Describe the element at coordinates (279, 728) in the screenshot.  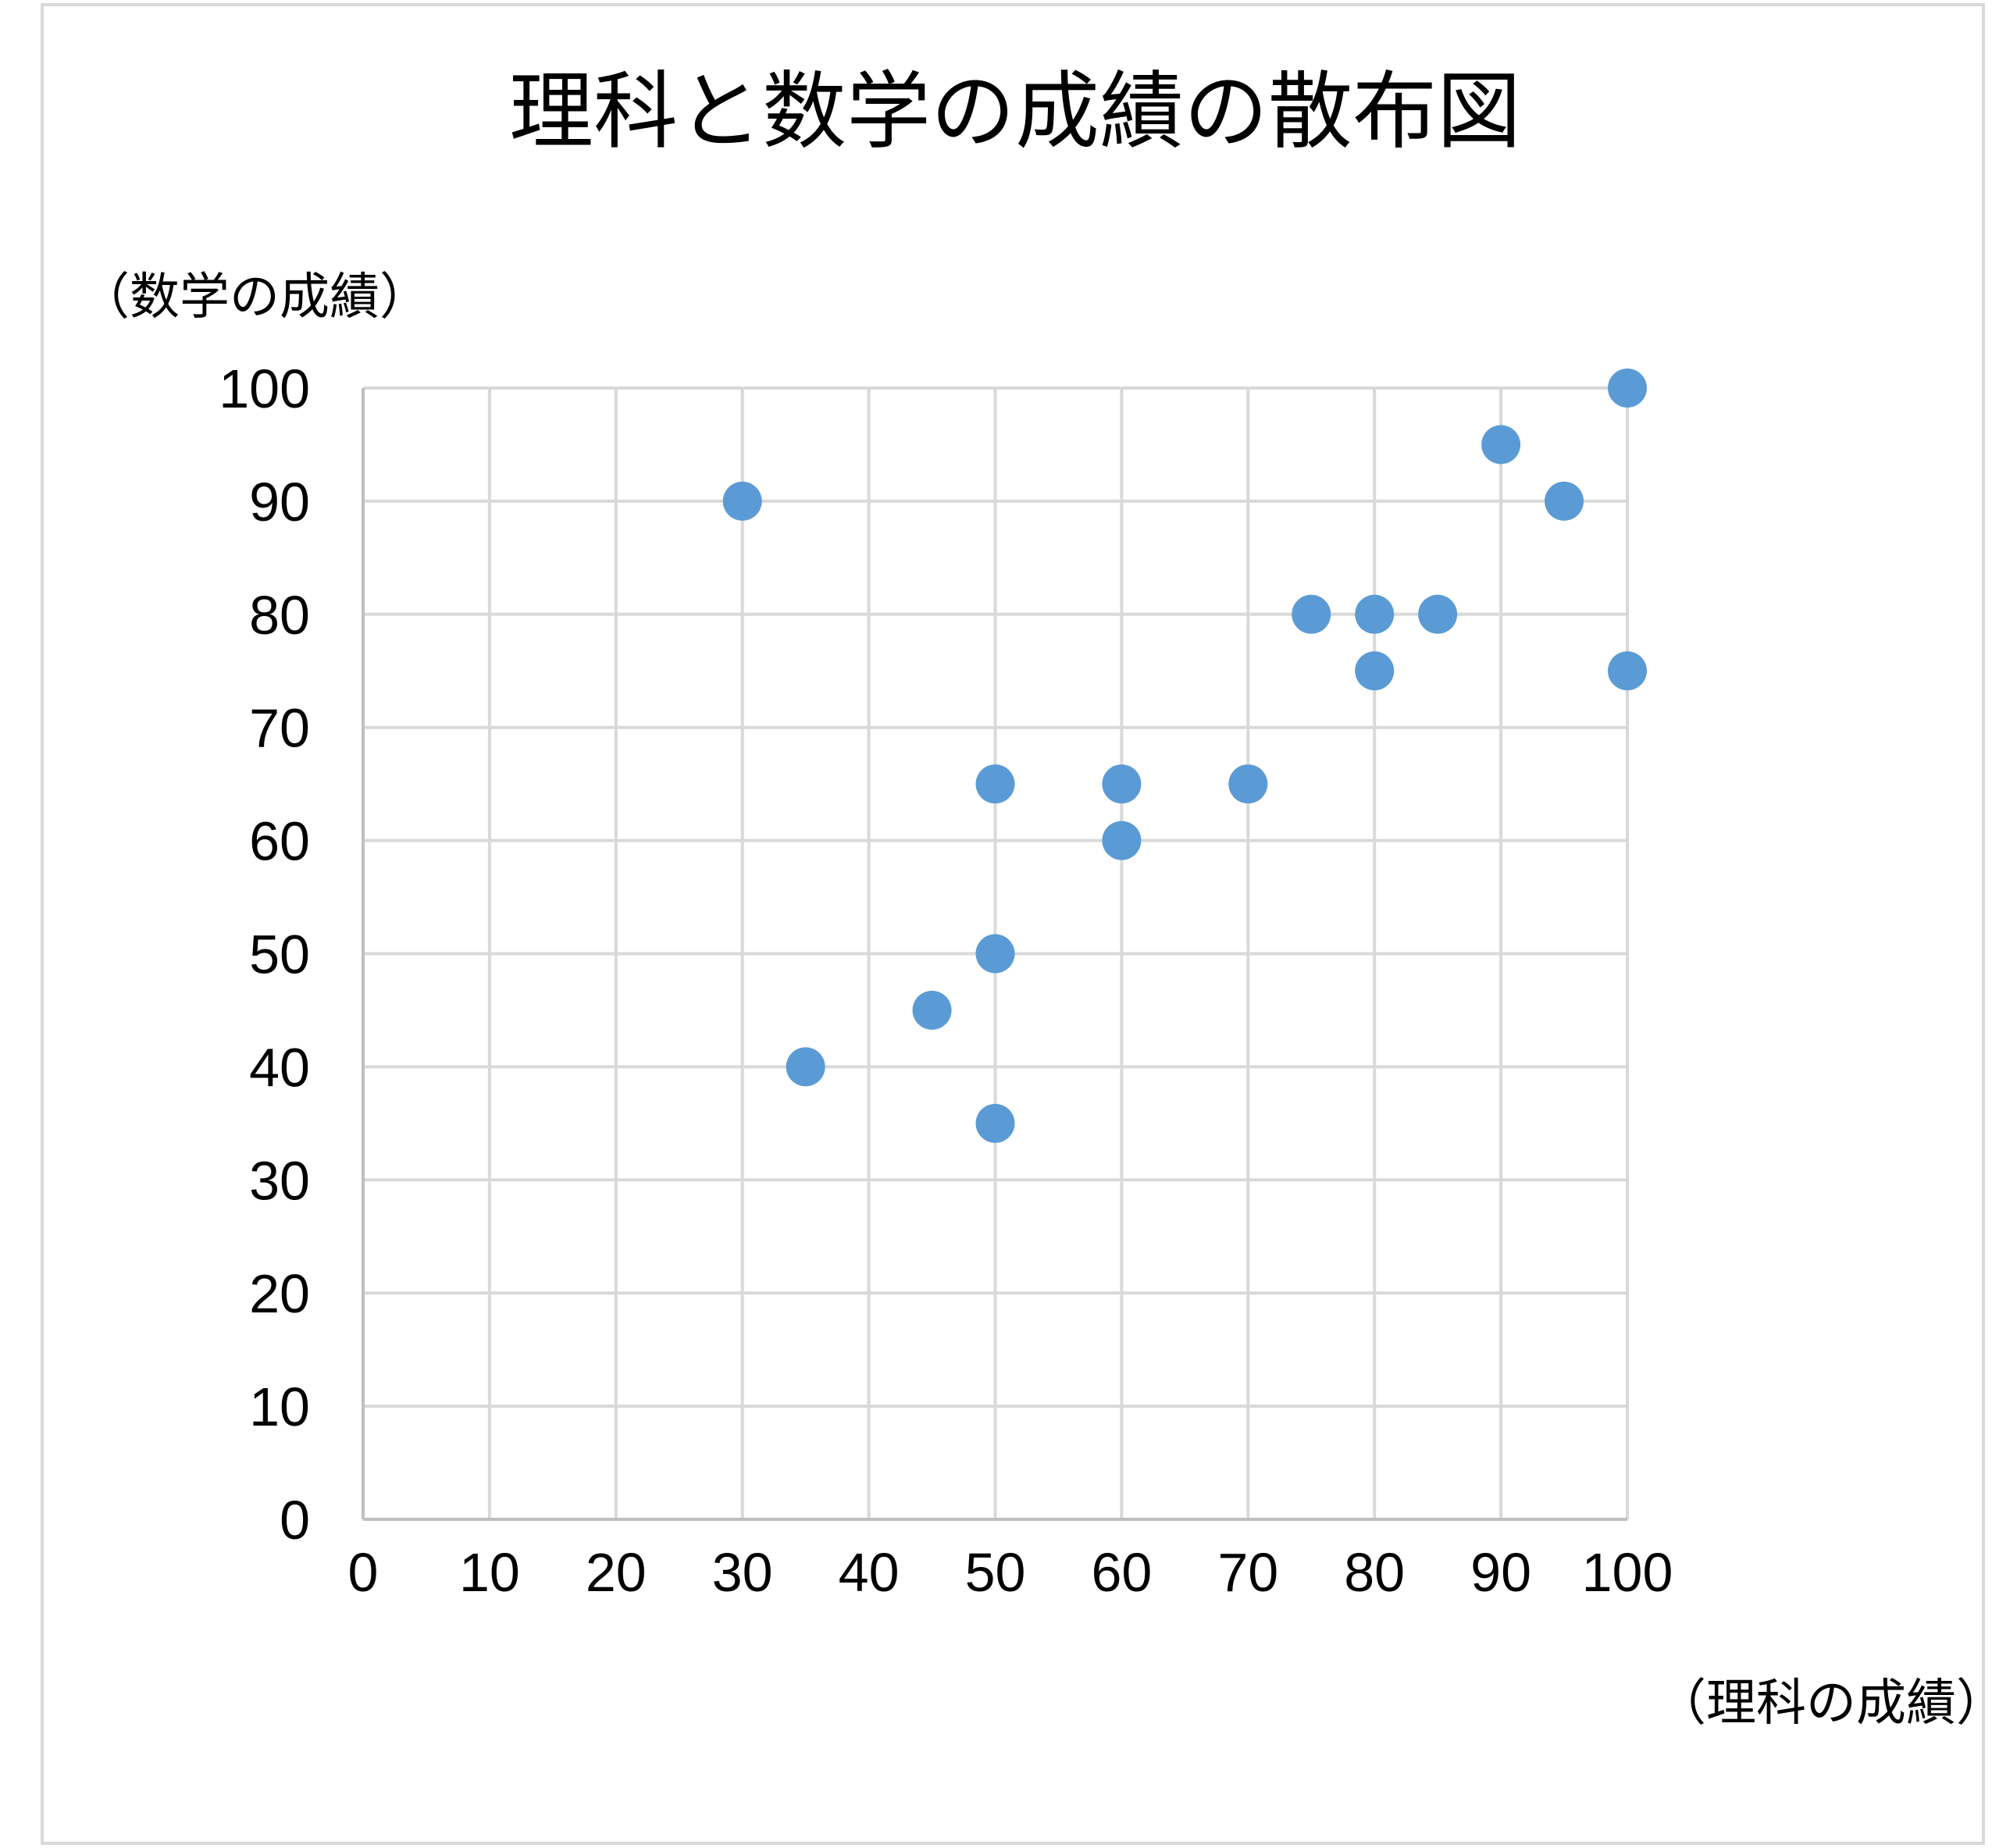
I see `y-tick-label: 70` at that location.